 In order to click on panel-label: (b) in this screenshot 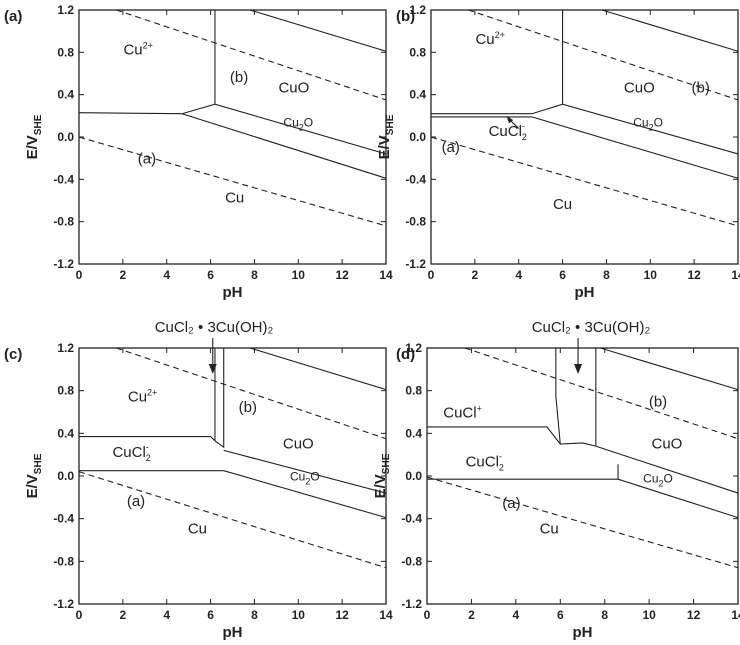, I will do `click(405, 16)`.